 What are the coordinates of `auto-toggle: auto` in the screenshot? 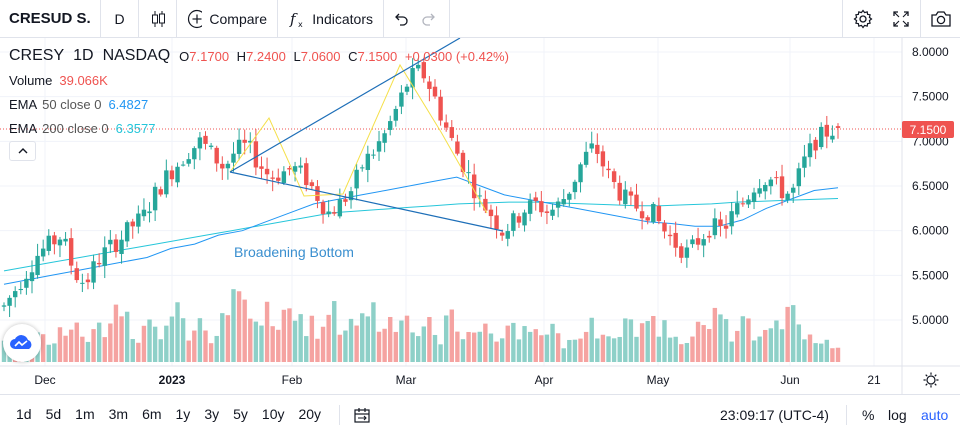 It's located at (934, 414).